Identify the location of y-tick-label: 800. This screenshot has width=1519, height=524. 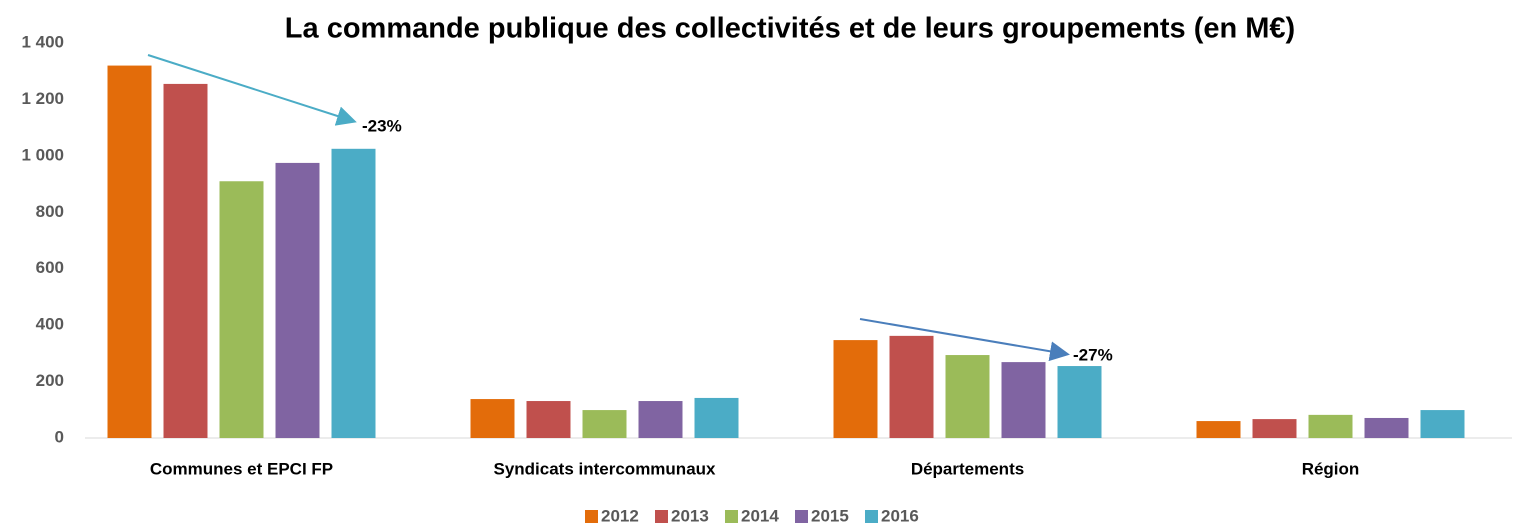
(50, 211).